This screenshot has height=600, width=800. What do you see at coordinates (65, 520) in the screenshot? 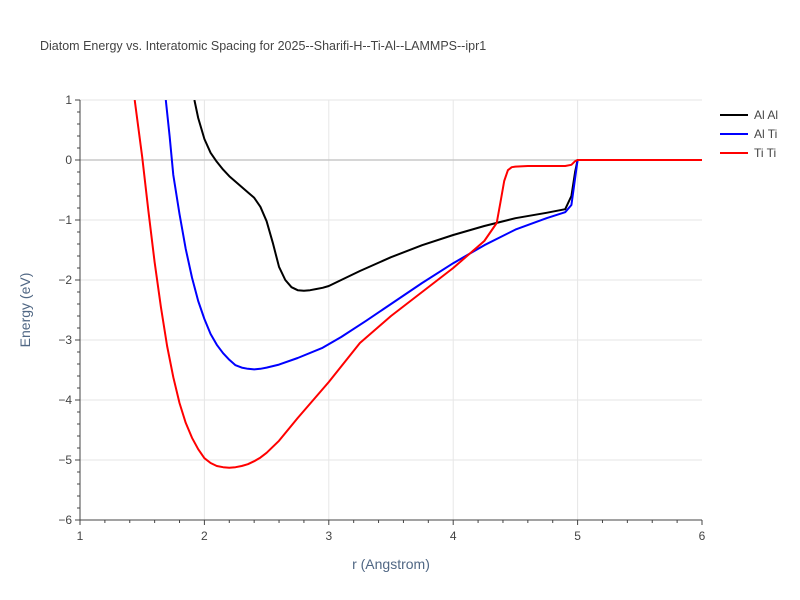
I see `y-tick-label: −6` at bounding box center [65, 520].